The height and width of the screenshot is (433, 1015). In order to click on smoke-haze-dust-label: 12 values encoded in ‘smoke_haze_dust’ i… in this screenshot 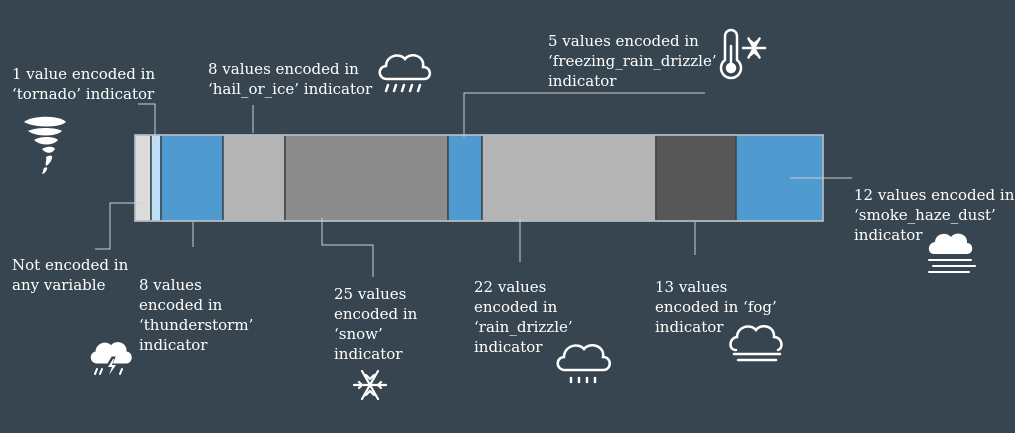, I will do `click(934, 215)`.